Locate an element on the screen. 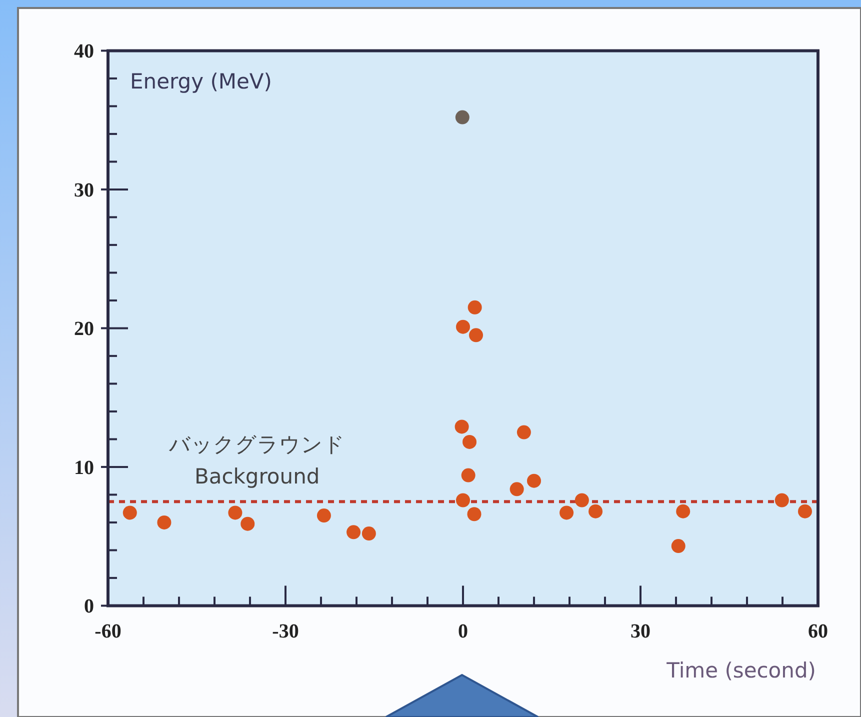  y-tick-label: 30 is located at coordinates (84, 190).